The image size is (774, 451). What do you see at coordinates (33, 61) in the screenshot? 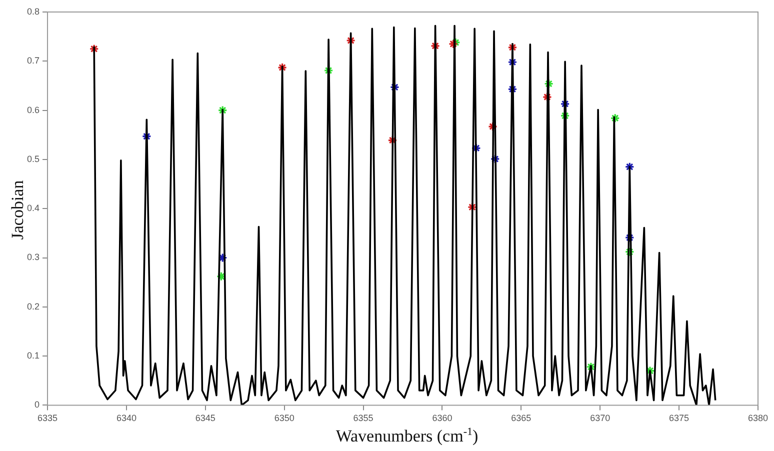
I see `y-tick-label: 0.7` at bounding box center [33, 61].